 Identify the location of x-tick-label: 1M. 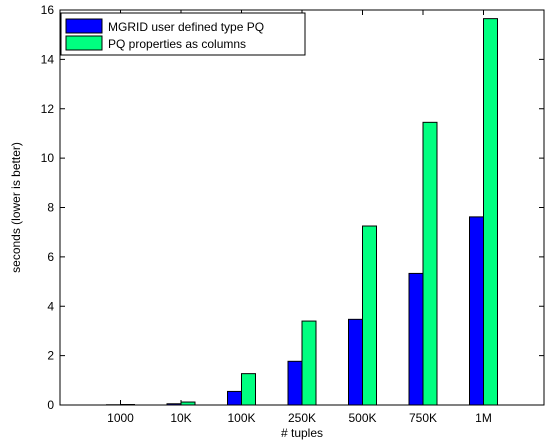
(483, 418).